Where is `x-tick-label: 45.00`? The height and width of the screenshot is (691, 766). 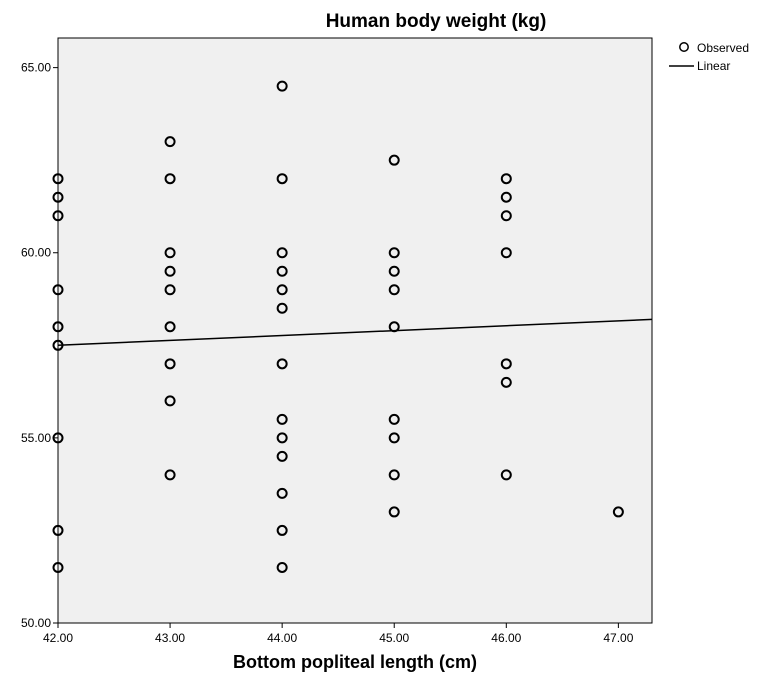 x-tick-label: 45.00 is located at coordinates (394, 638).